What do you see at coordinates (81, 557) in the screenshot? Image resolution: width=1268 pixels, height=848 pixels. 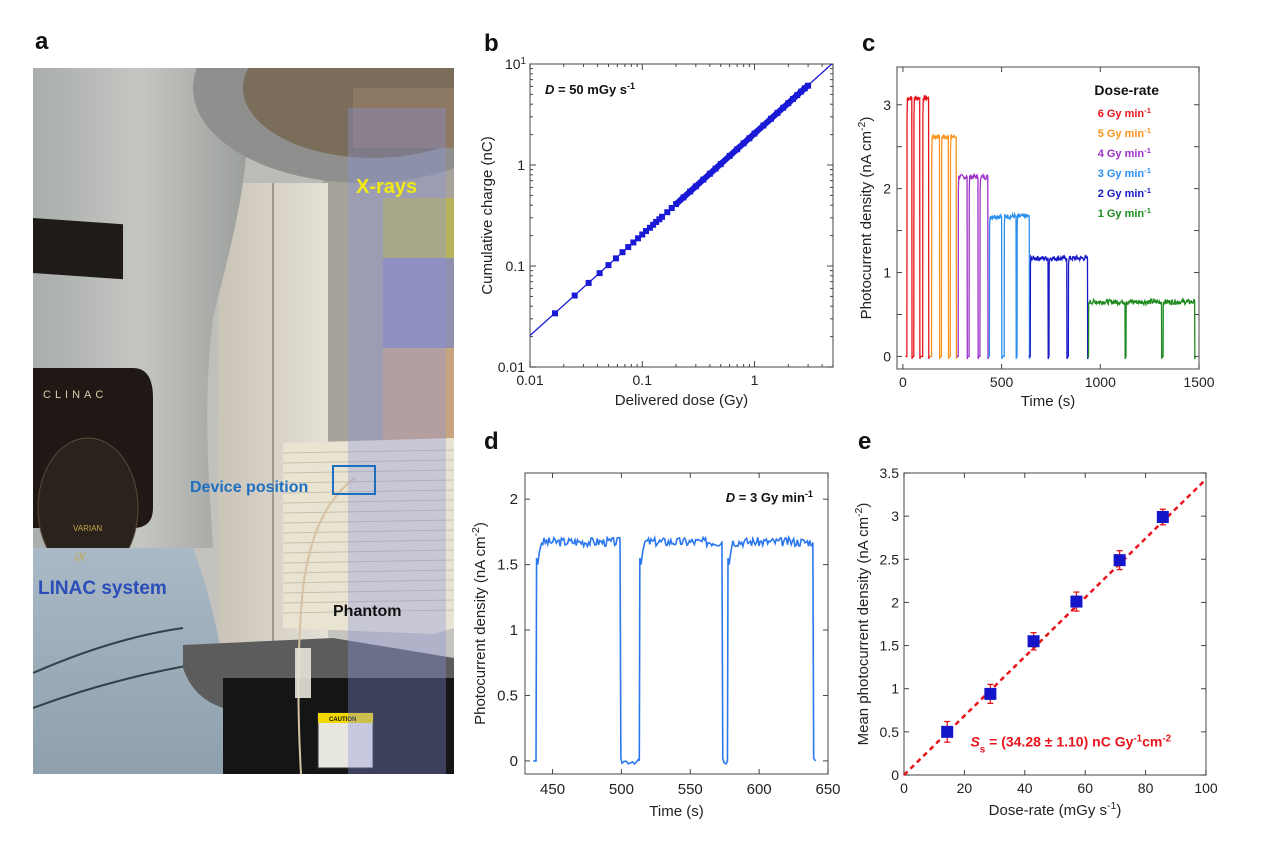 I see `svg-text: iX` at bounding box center [81, 557].